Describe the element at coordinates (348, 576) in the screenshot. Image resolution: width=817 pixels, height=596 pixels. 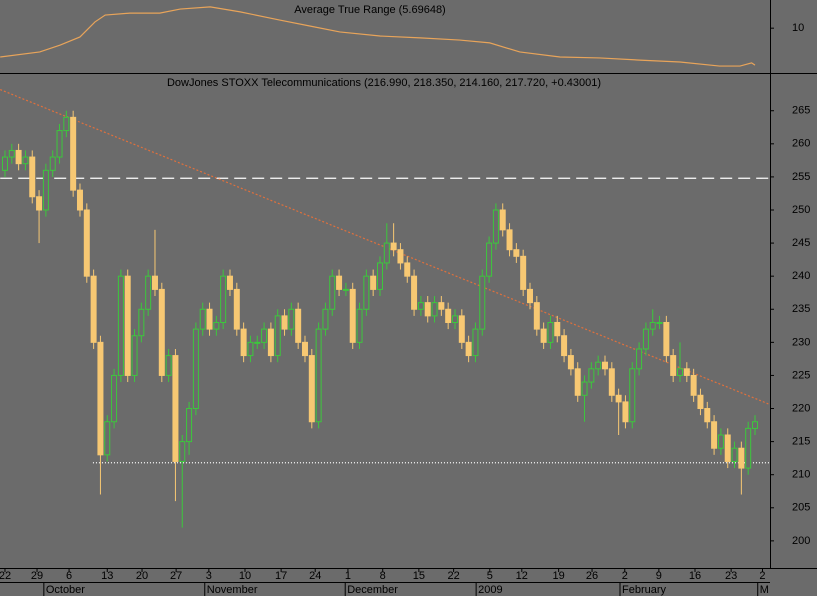
I see `x-tick-label: 1` at that location.